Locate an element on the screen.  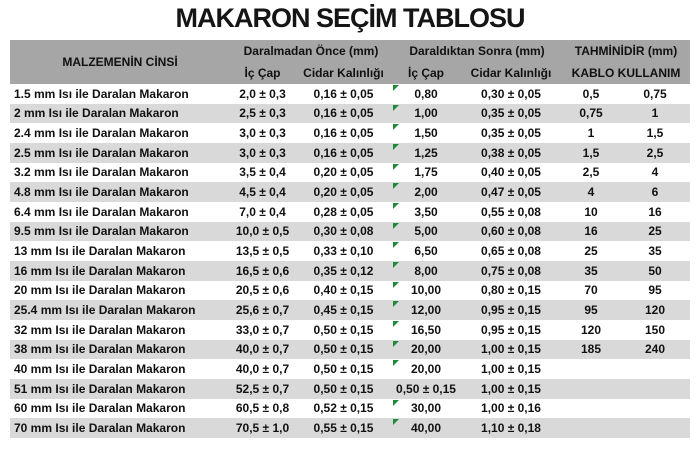
cell-wall-thickness-before: 0,40 ± 0,15 is located at coordinates (343, 290).